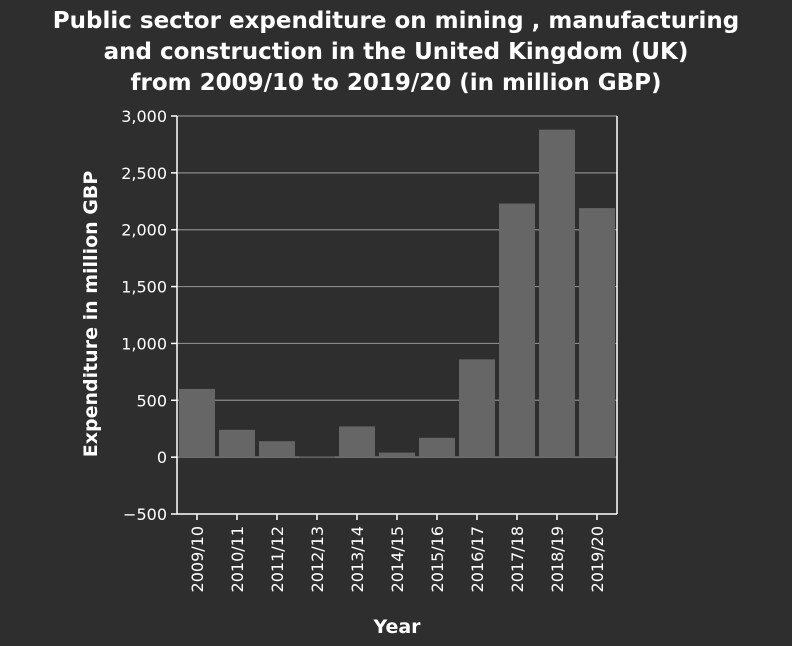 The image size is (792, 646). I want to click on x-tick-label: 2016/17, so click(477, 559).